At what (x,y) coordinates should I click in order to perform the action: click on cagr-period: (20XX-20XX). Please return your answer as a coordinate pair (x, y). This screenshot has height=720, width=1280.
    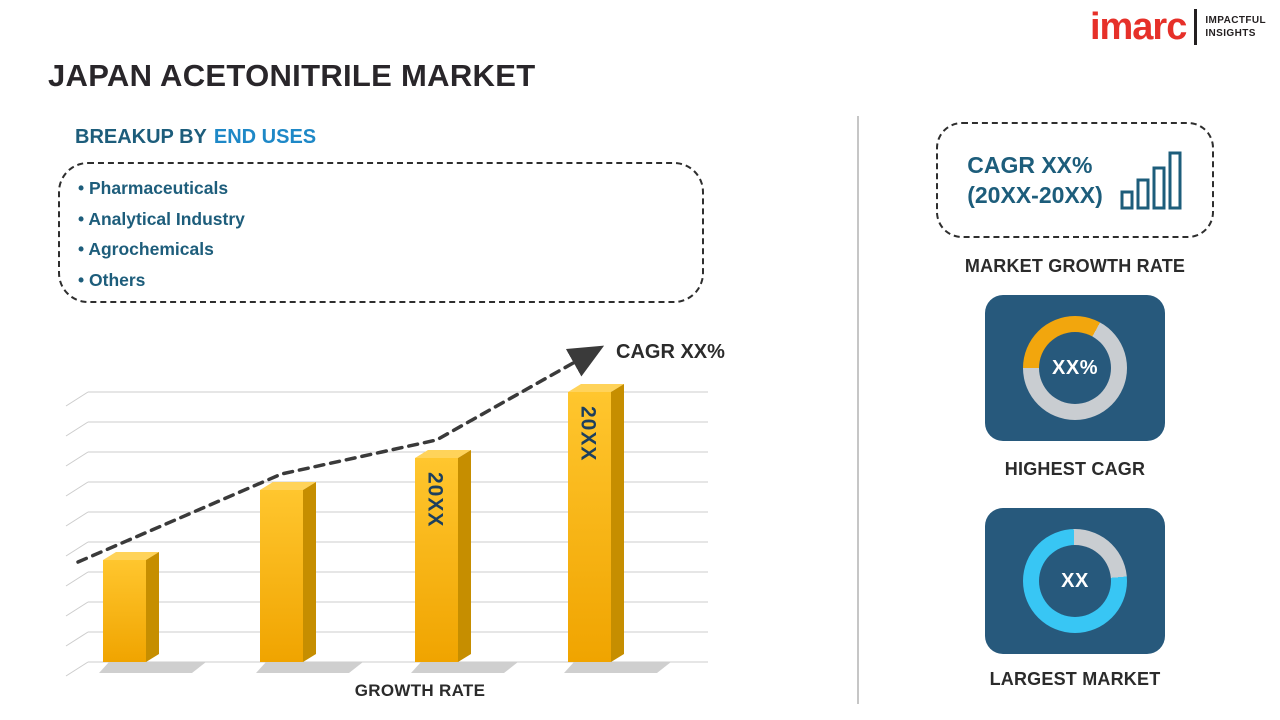
    Looking at the image, I should click on (1035, 195).